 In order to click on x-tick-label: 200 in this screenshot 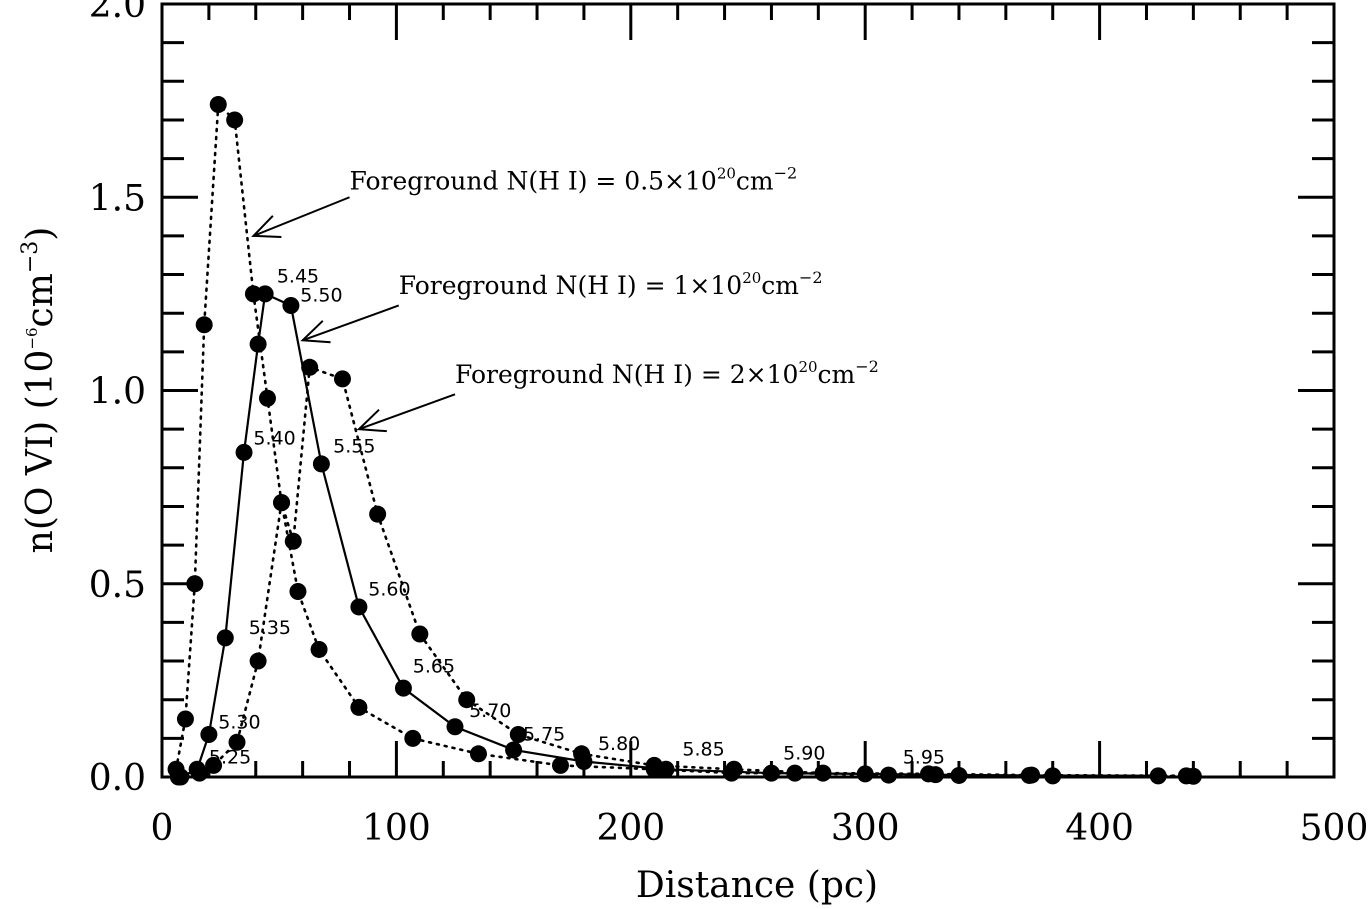, I will do `click(630, 828)`.